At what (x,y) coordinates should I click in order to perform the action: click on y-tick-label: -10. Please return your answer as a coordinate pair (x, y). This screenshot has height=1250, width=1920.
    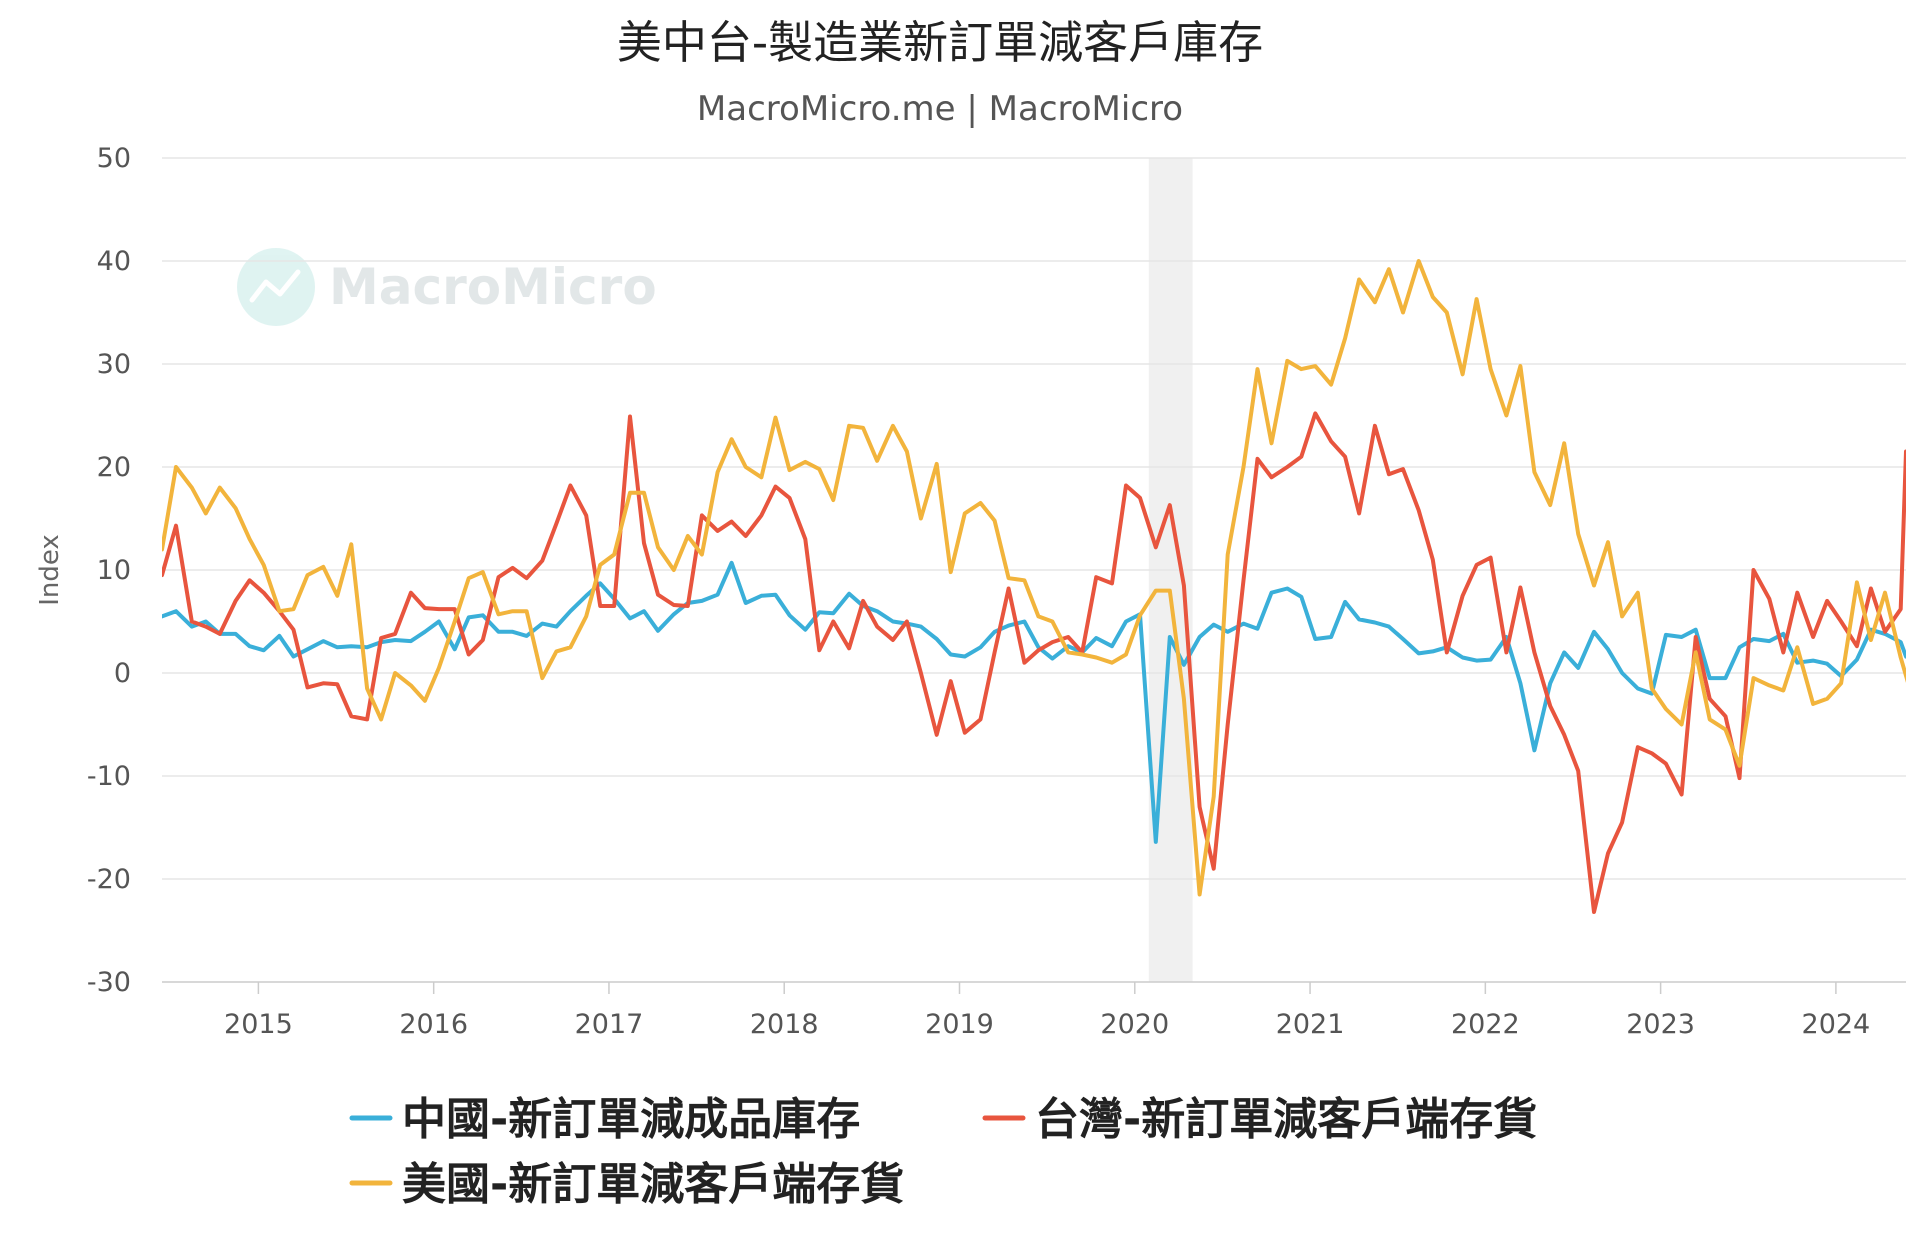
    Looking at the image, I should click on (109, 776).